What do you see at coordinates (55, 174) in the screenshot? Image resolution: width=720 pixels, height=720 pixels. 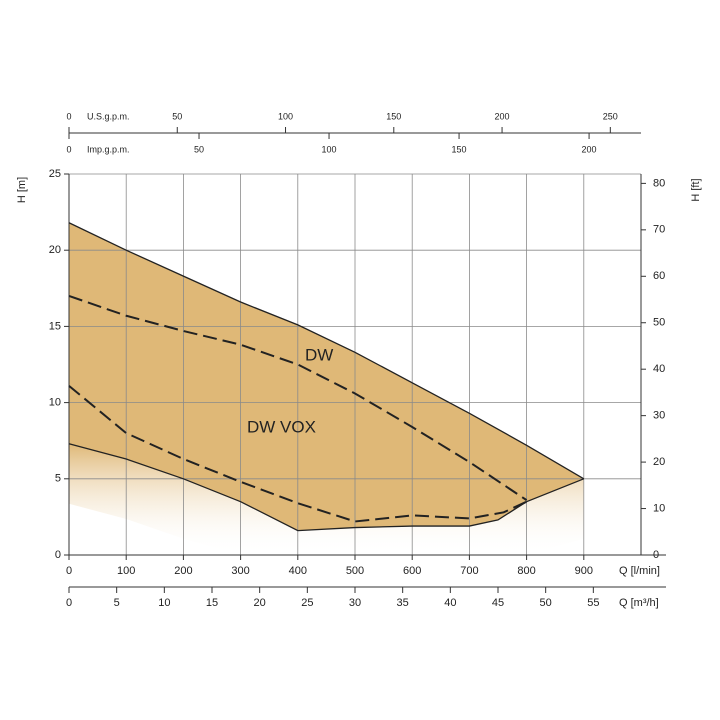 I see `y-tick-label: 25` at bounding box center [55, 174].